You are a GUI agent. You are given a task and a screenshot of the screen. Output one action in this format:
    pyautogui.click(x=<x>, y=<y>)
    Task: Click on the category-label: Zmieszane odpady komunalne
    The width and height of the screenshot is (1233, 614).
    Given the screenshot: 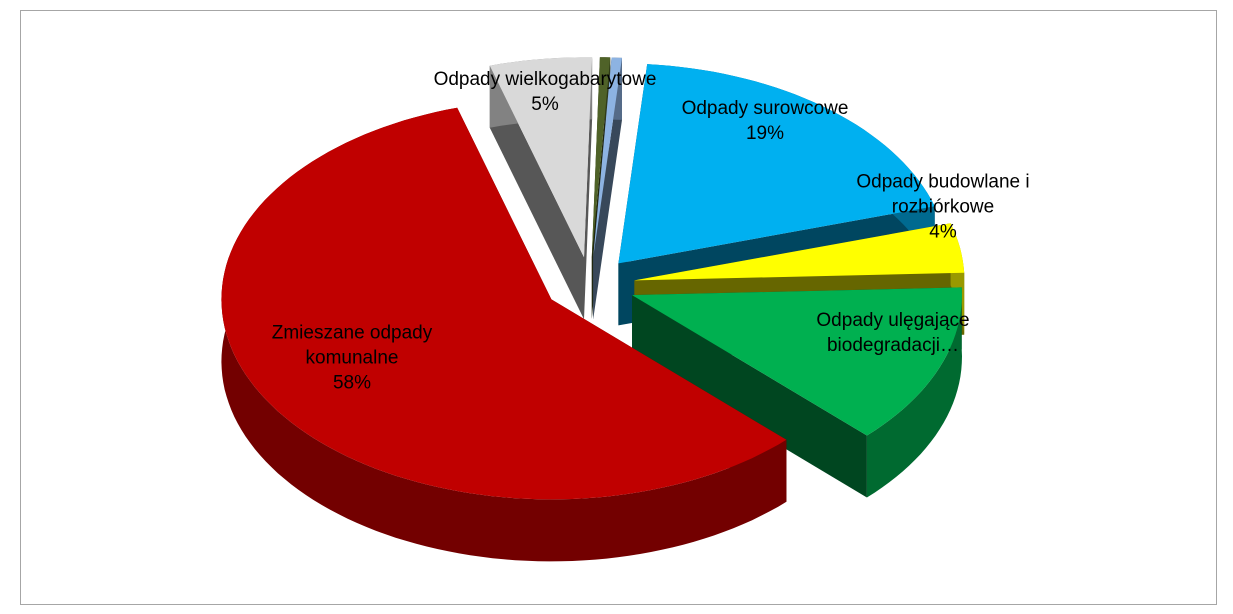 What is the action you would take?
    pyautogui.click(x=352, y=345)
    